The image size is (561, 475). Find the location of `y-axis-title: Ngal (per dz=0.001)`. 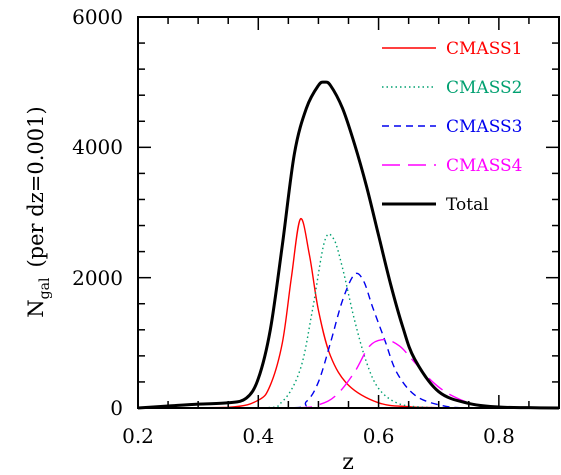

y-axis-title: Ngal (per dz=0.001) is located at coordinates (38, 211).